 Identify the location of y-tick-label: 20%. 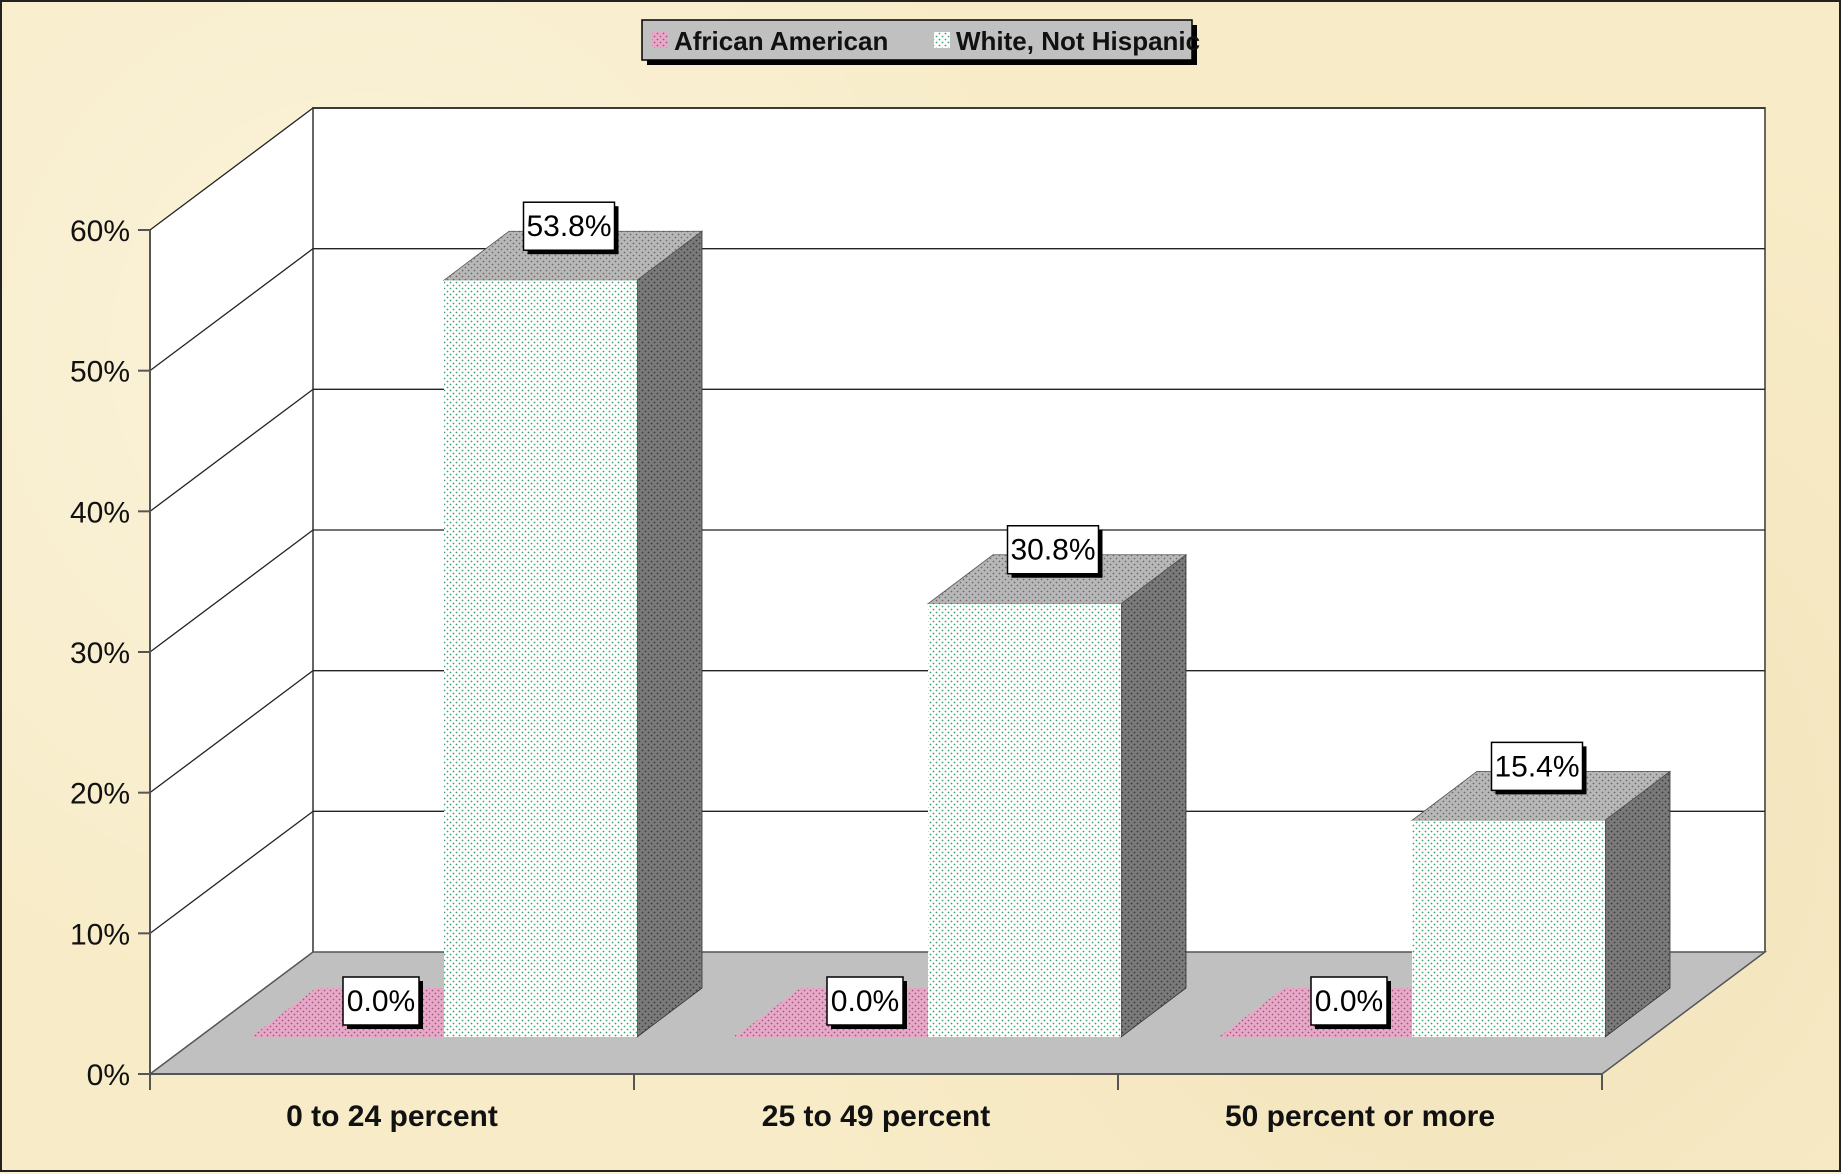
(100, 794).